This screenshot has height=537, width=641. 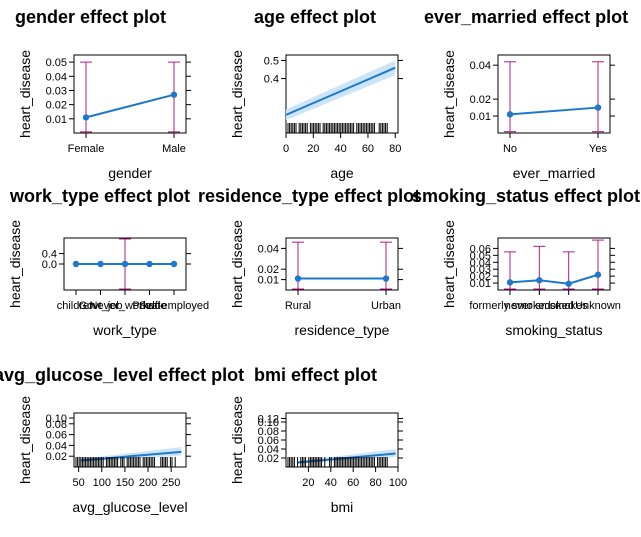 What do you see at coordinates (342, 507) in the screenshot?
I see `x-axis-label: bmi` at bounding box center [342, 507].